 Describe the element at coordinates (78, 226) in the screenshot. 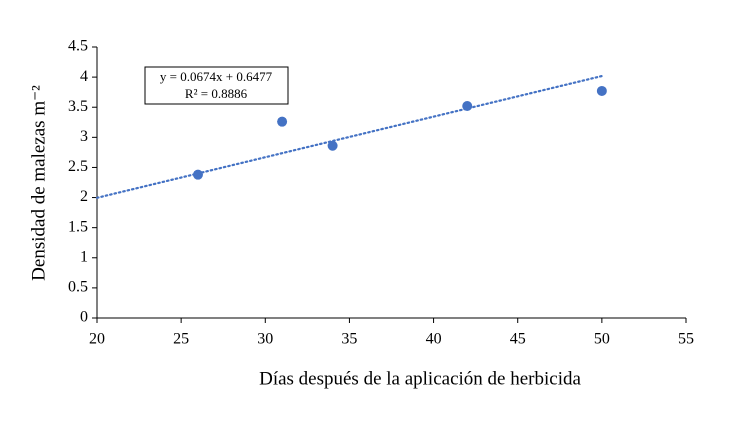

I see `y-tick-label: 1.5` at that location.